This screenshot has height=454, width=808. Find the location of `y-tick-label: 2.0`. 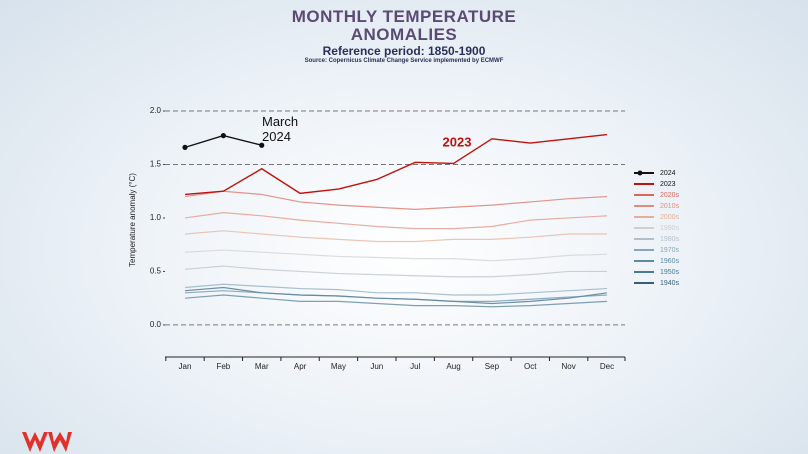

y-tick-label: 2.0 is located at coordinates (156, 110).